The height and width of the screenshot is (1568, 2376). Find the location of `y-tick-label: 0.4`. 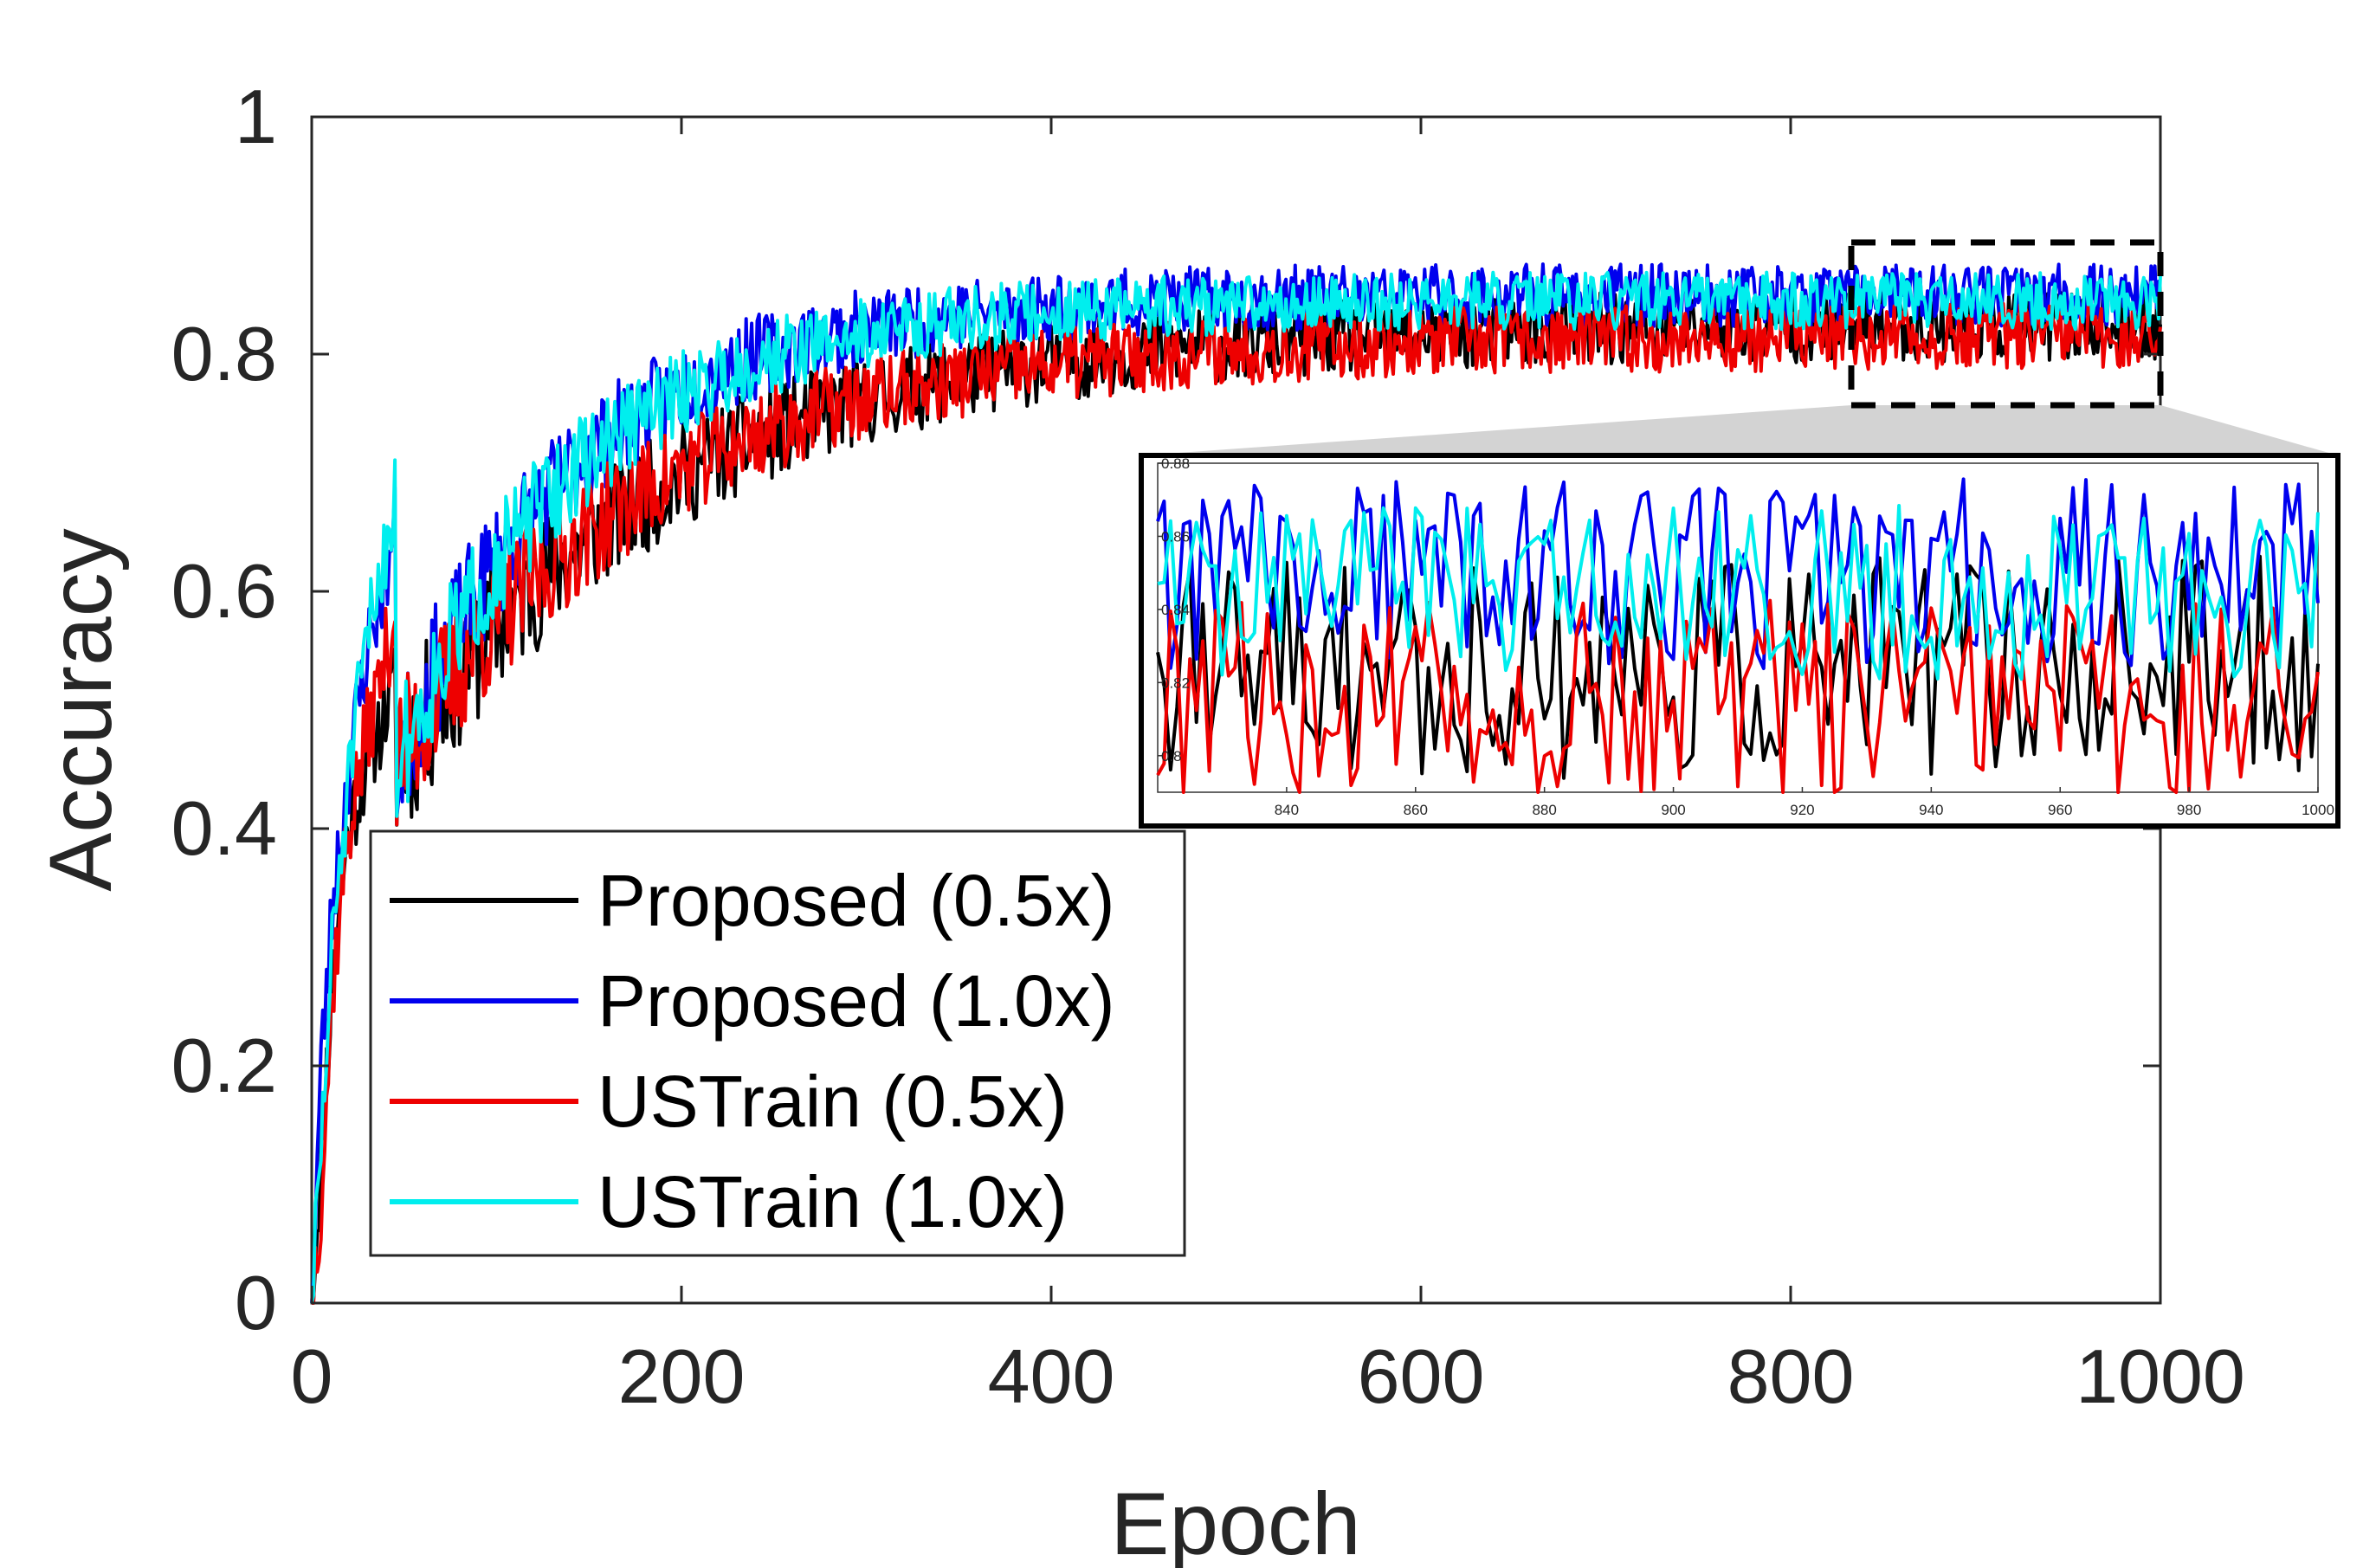

y-tick-label: 0.4 is located at coordinates (224, 828).